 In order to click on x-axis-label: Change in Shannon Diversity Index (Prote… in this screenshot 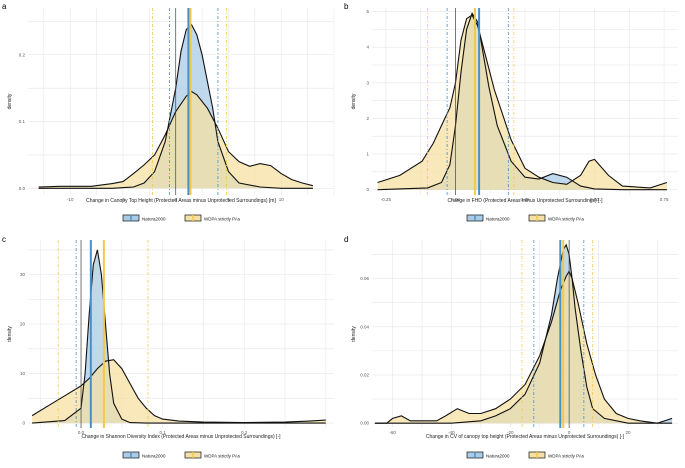, I will do `click(182, 437)`.